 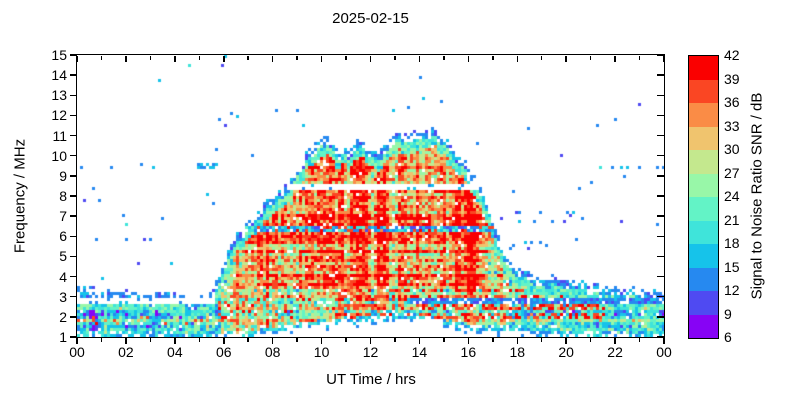 What do you see at coordinates (370, 352) in the screenshot?
I see `x-tick-label: 12` at bounding box center [370, 352].